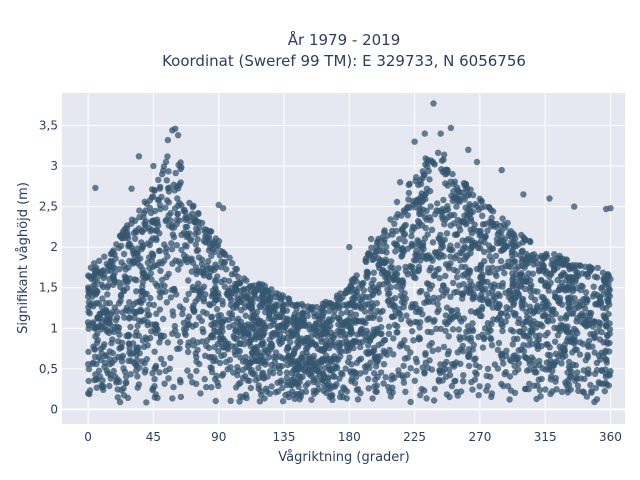 This screenshot has height=480, width=640. I want to click on y-tick-label: 2,5, so click(48, 207).